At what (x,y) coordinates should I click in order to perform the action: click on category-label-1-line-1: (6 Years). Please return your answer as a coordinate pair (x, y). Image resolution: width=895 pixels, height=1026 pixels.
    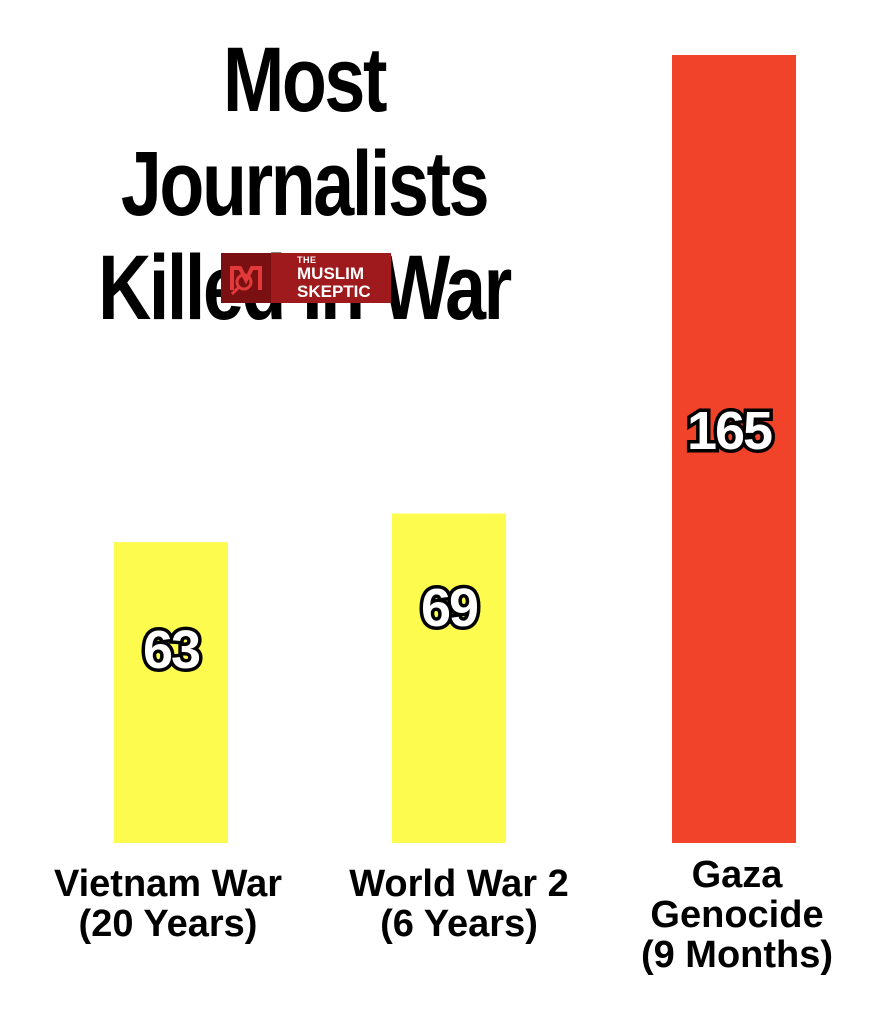
    Looking at the image, I should click on (459, 924).